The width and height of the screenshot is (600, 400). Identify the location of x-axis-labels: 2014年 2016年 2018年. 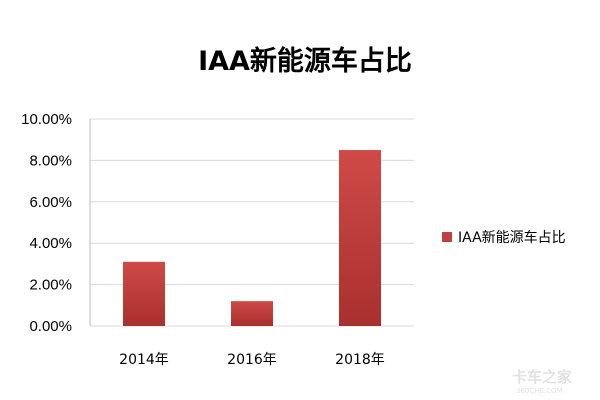
(252, 360).